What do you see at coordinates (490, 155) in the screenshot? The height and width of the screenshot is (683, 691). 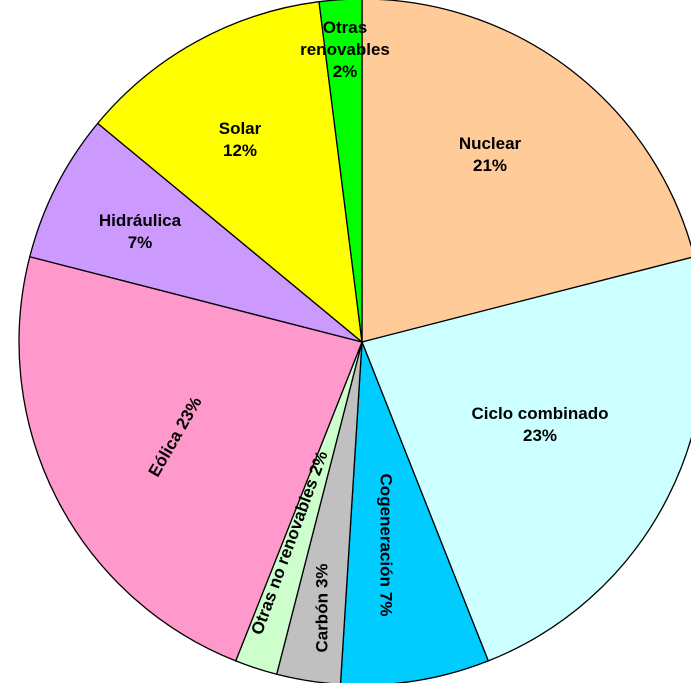 I see `slice-label: Nuclear 21%` at bounding box center [490, 155].